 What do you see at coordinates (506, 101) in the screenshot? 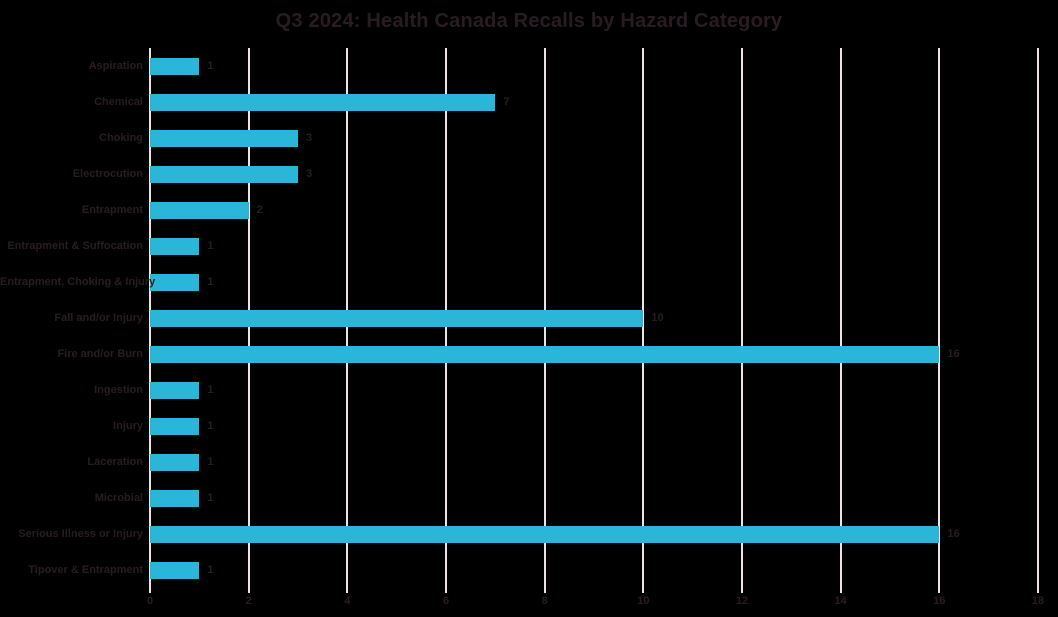
I see `bar-value-label: 7` at bounding box center [506, 101].